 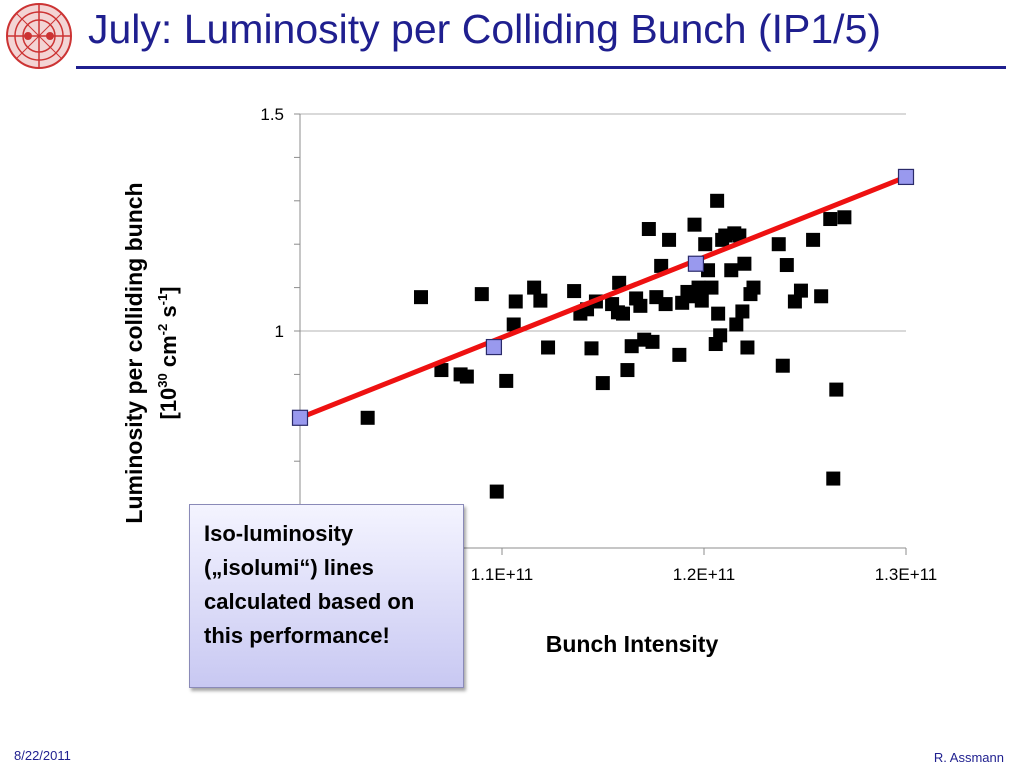 I want to click on footer-date: 8/22/2011, so click(x=42, y=755).